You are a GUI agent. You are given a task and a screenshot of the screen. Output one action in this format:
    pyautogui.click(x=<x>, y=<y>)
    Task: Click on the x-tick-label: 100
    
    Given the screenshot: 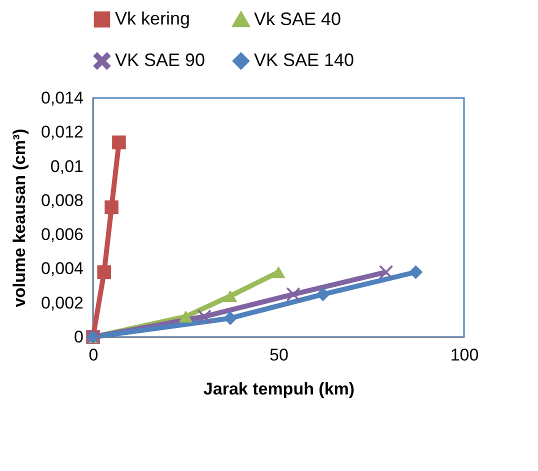 What is the action you would take?
    pyautogui.click(x=464, y=355)
    